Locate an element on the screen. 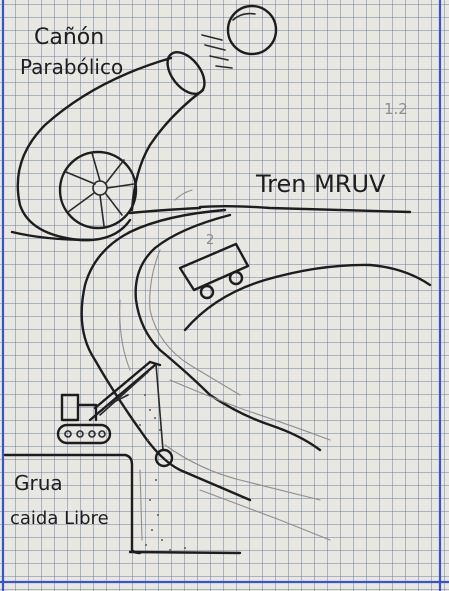 The image size is (449, 591). cannon-wheel is located at coordinates (98, 190).